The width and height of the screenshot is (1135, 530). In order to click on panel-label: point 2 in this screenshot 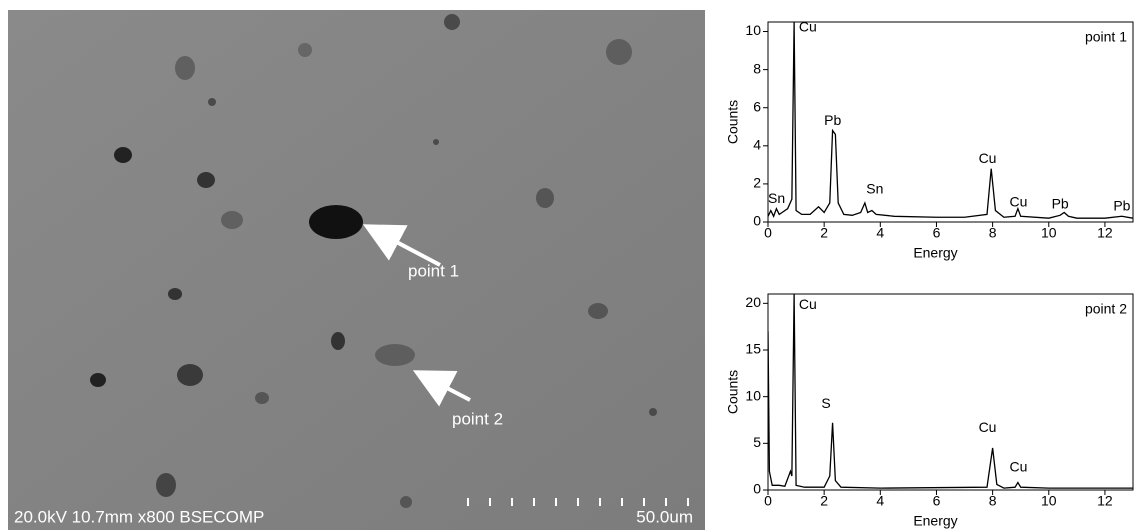, I will do `click(1106, 309)`.